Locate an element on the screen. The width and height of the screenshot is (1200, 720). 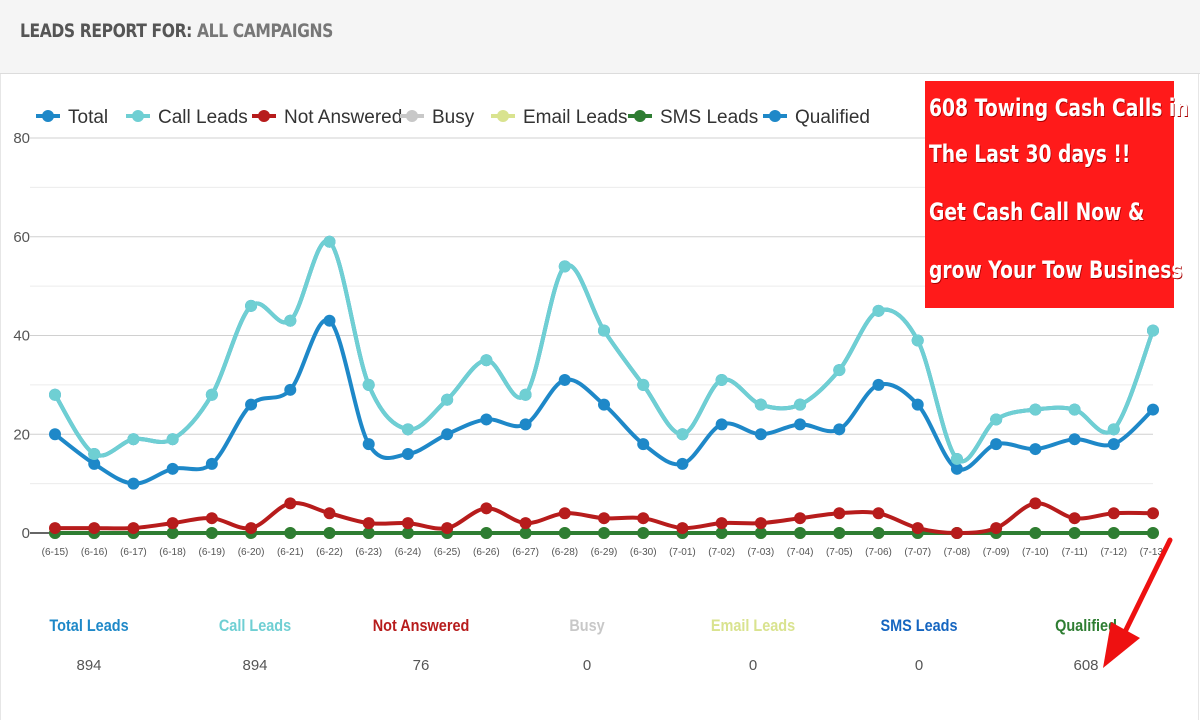
x-tick-label: (6-19) is located at coordinates (212, 552).